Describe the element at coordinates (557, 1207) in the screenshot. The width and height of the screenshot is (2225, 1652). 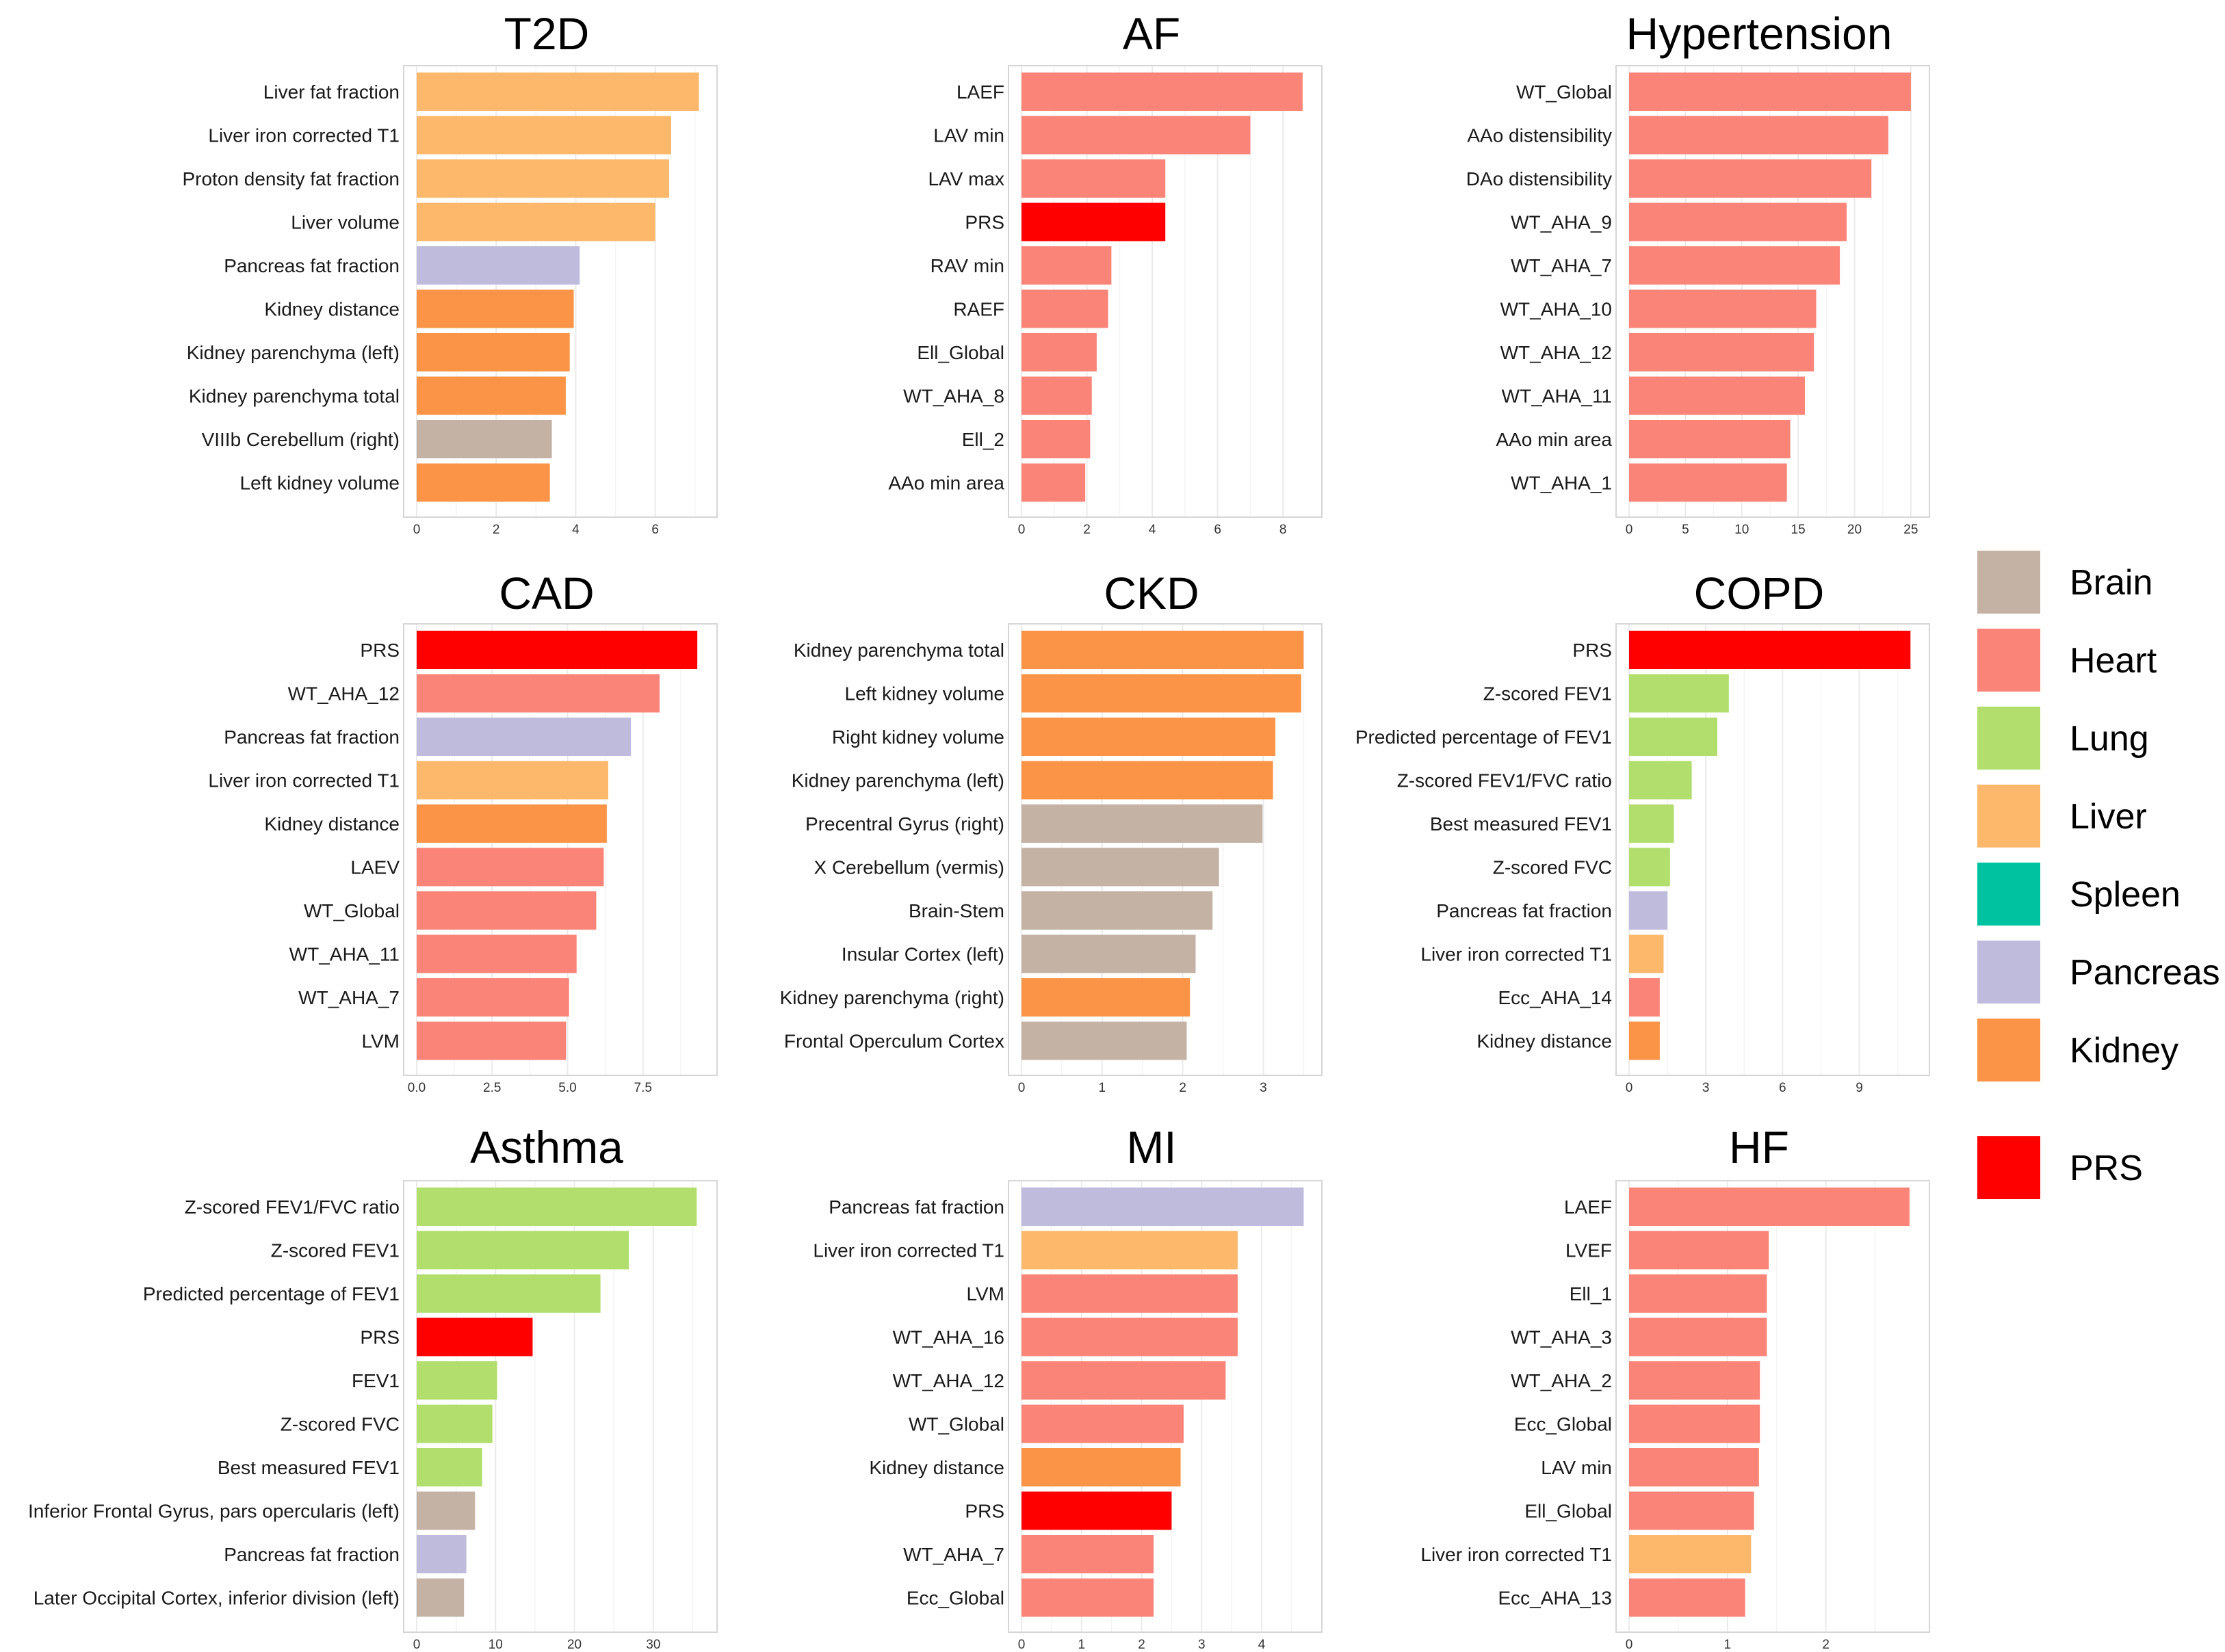
I see `asthma-bar-z-scored-fev1-fvc-ratio` at that location.